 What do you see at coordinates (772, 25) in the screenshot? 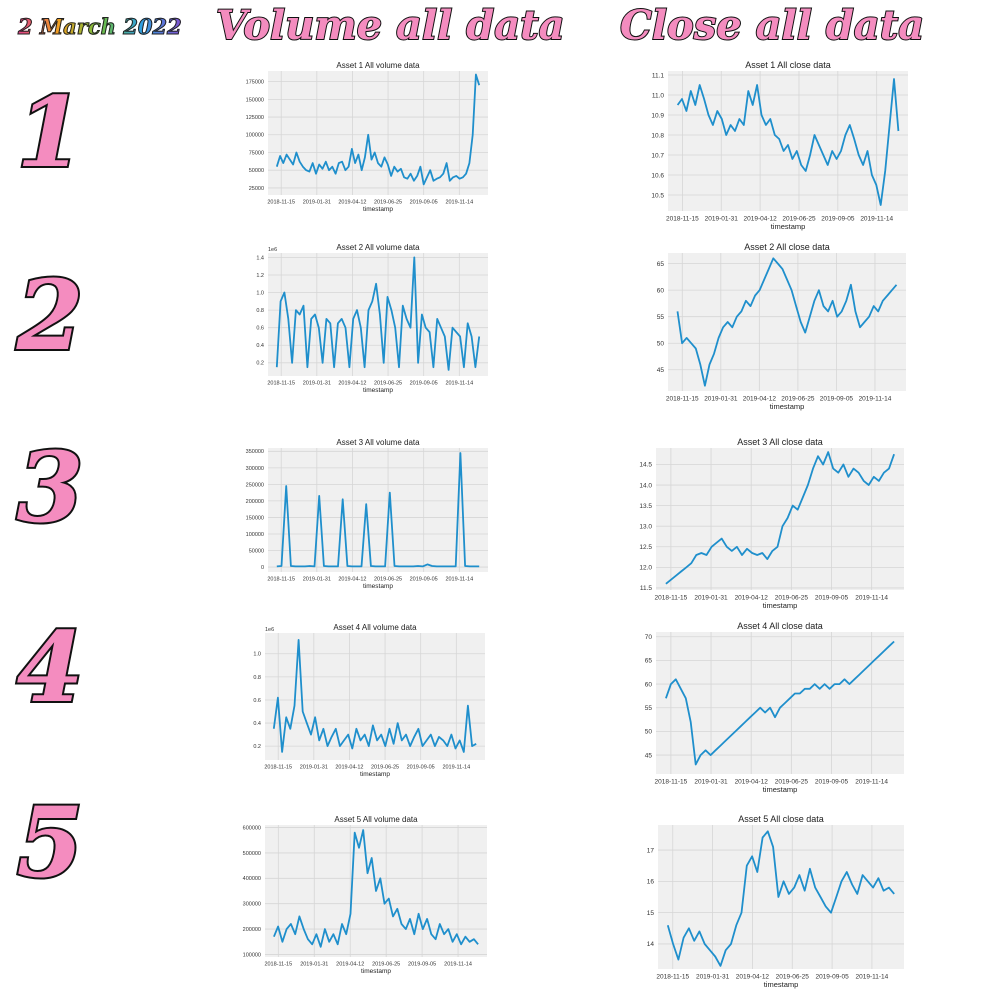
I see `close-column-header: Close all data` at bounding box center [772, 25].